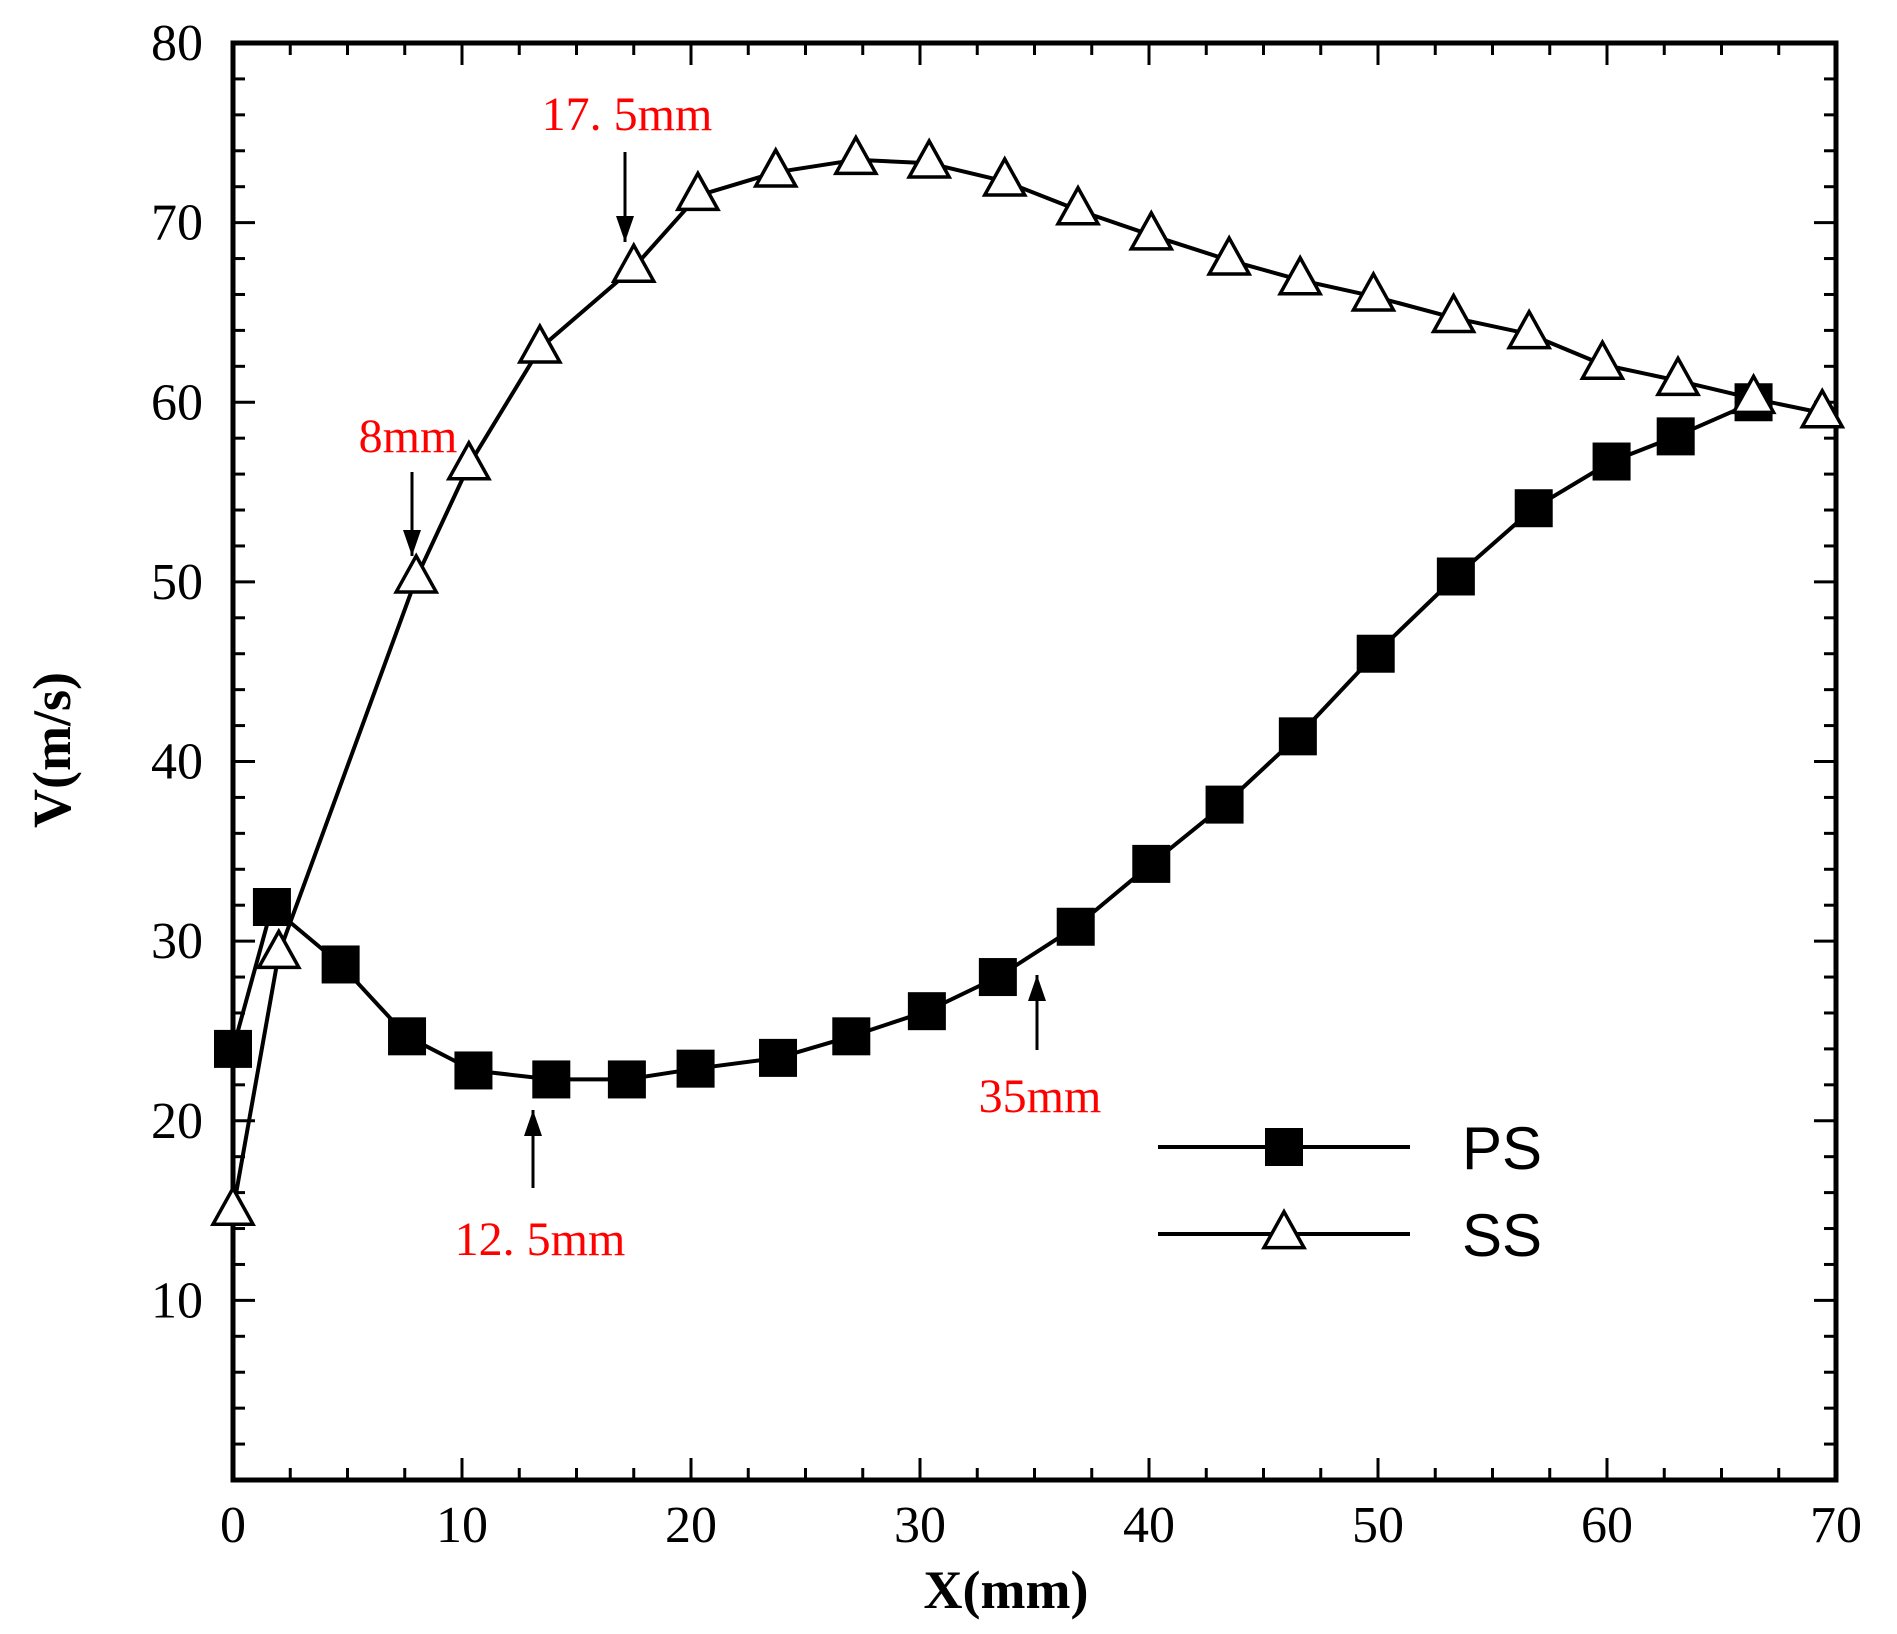 The image size is (1897, 1634). What do you see at coordinates (462, 1525) in the screenshot?
I see `x-tick-label: 10` at bounding box center [462, 1525].